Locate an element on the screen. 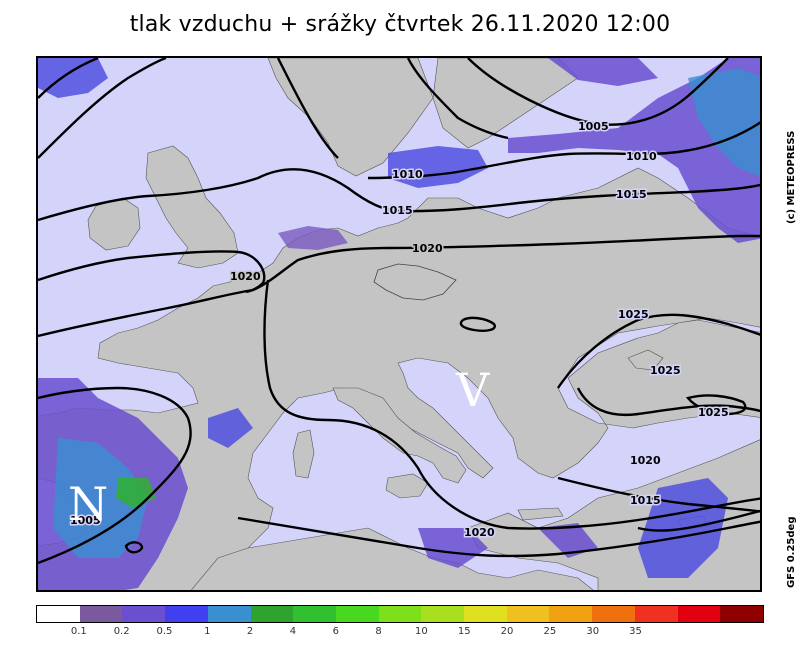  precip-iberia-core is located at coordinates (100, 498).